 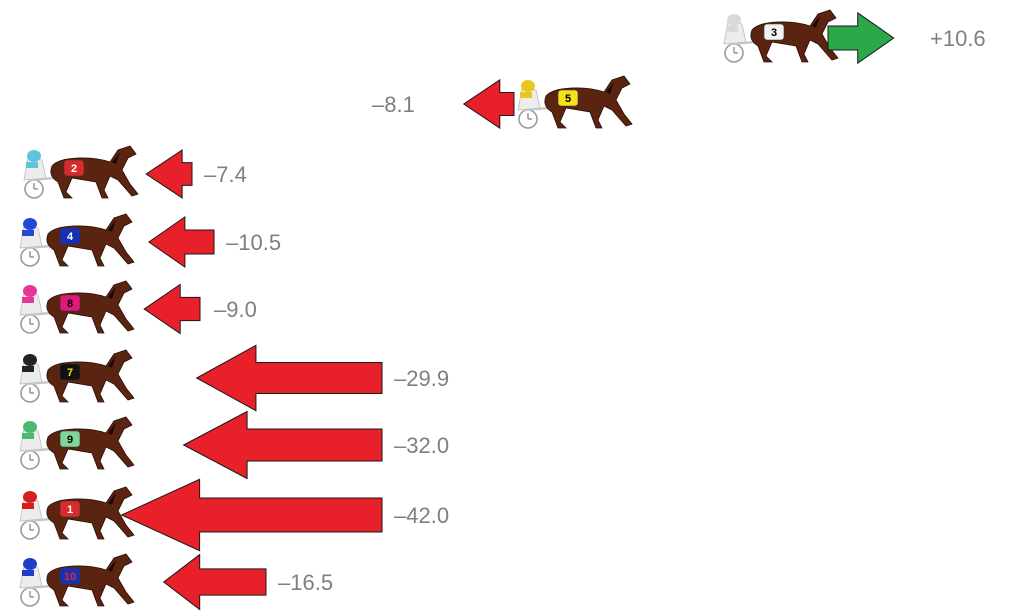 I want to click on bib-number: 5, so click(x=568, y=99).